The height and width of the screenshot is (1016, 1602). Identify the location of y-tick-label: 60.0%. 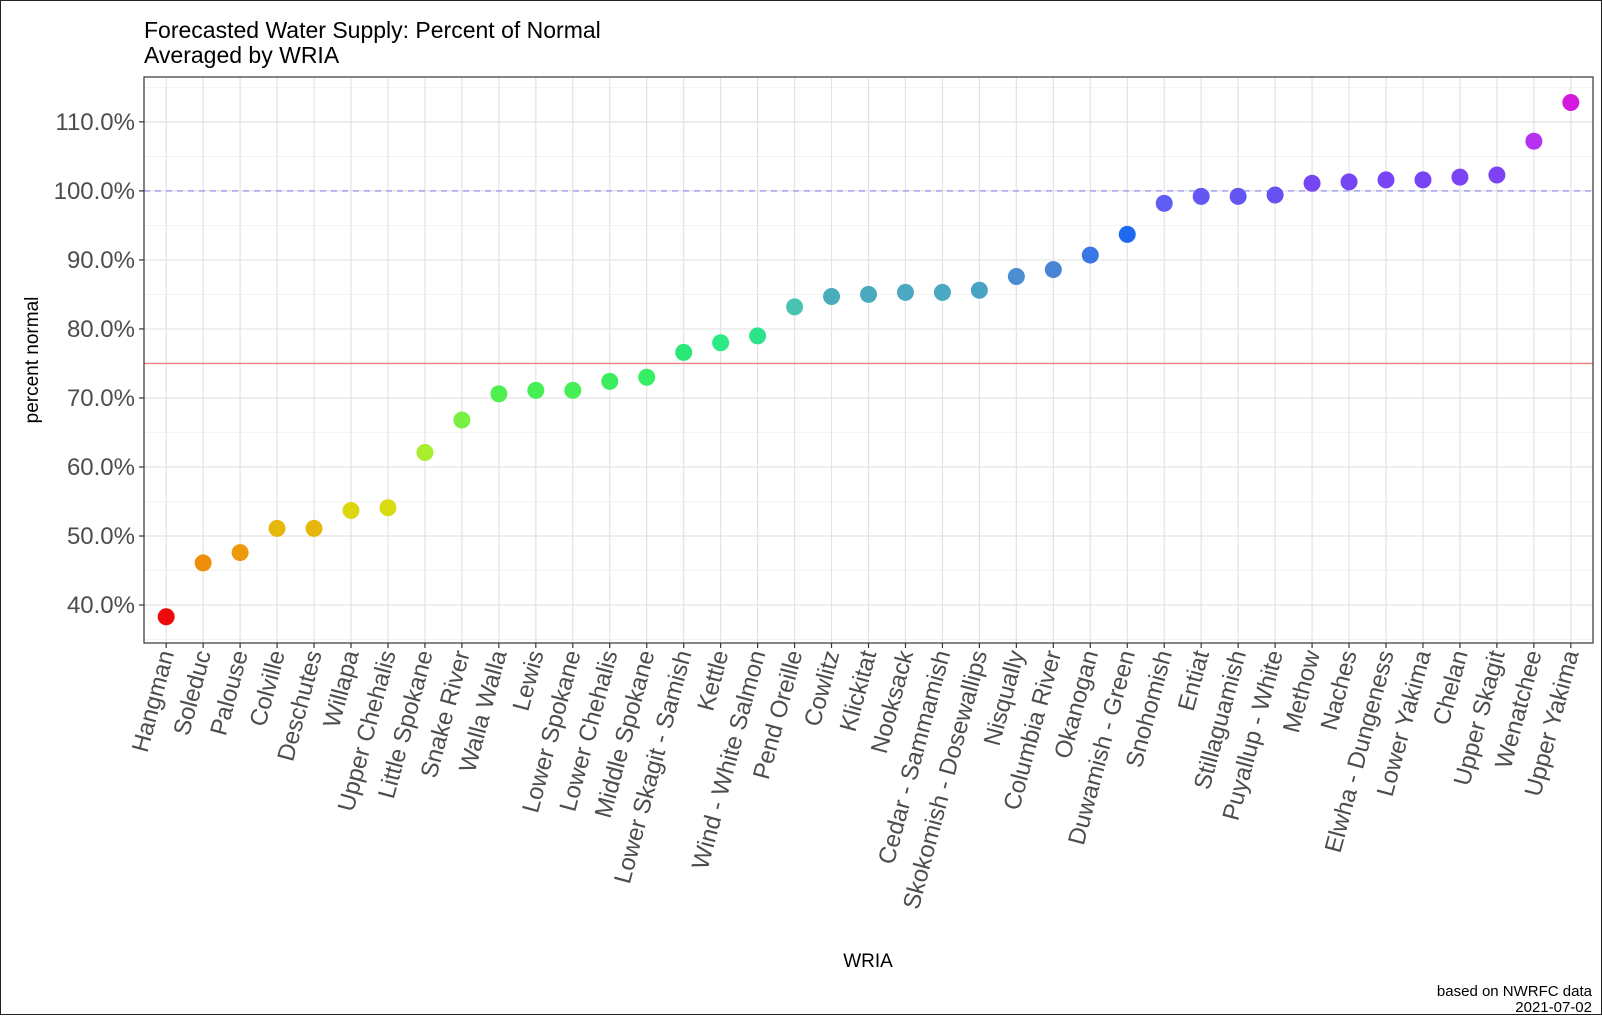
(101, 467).